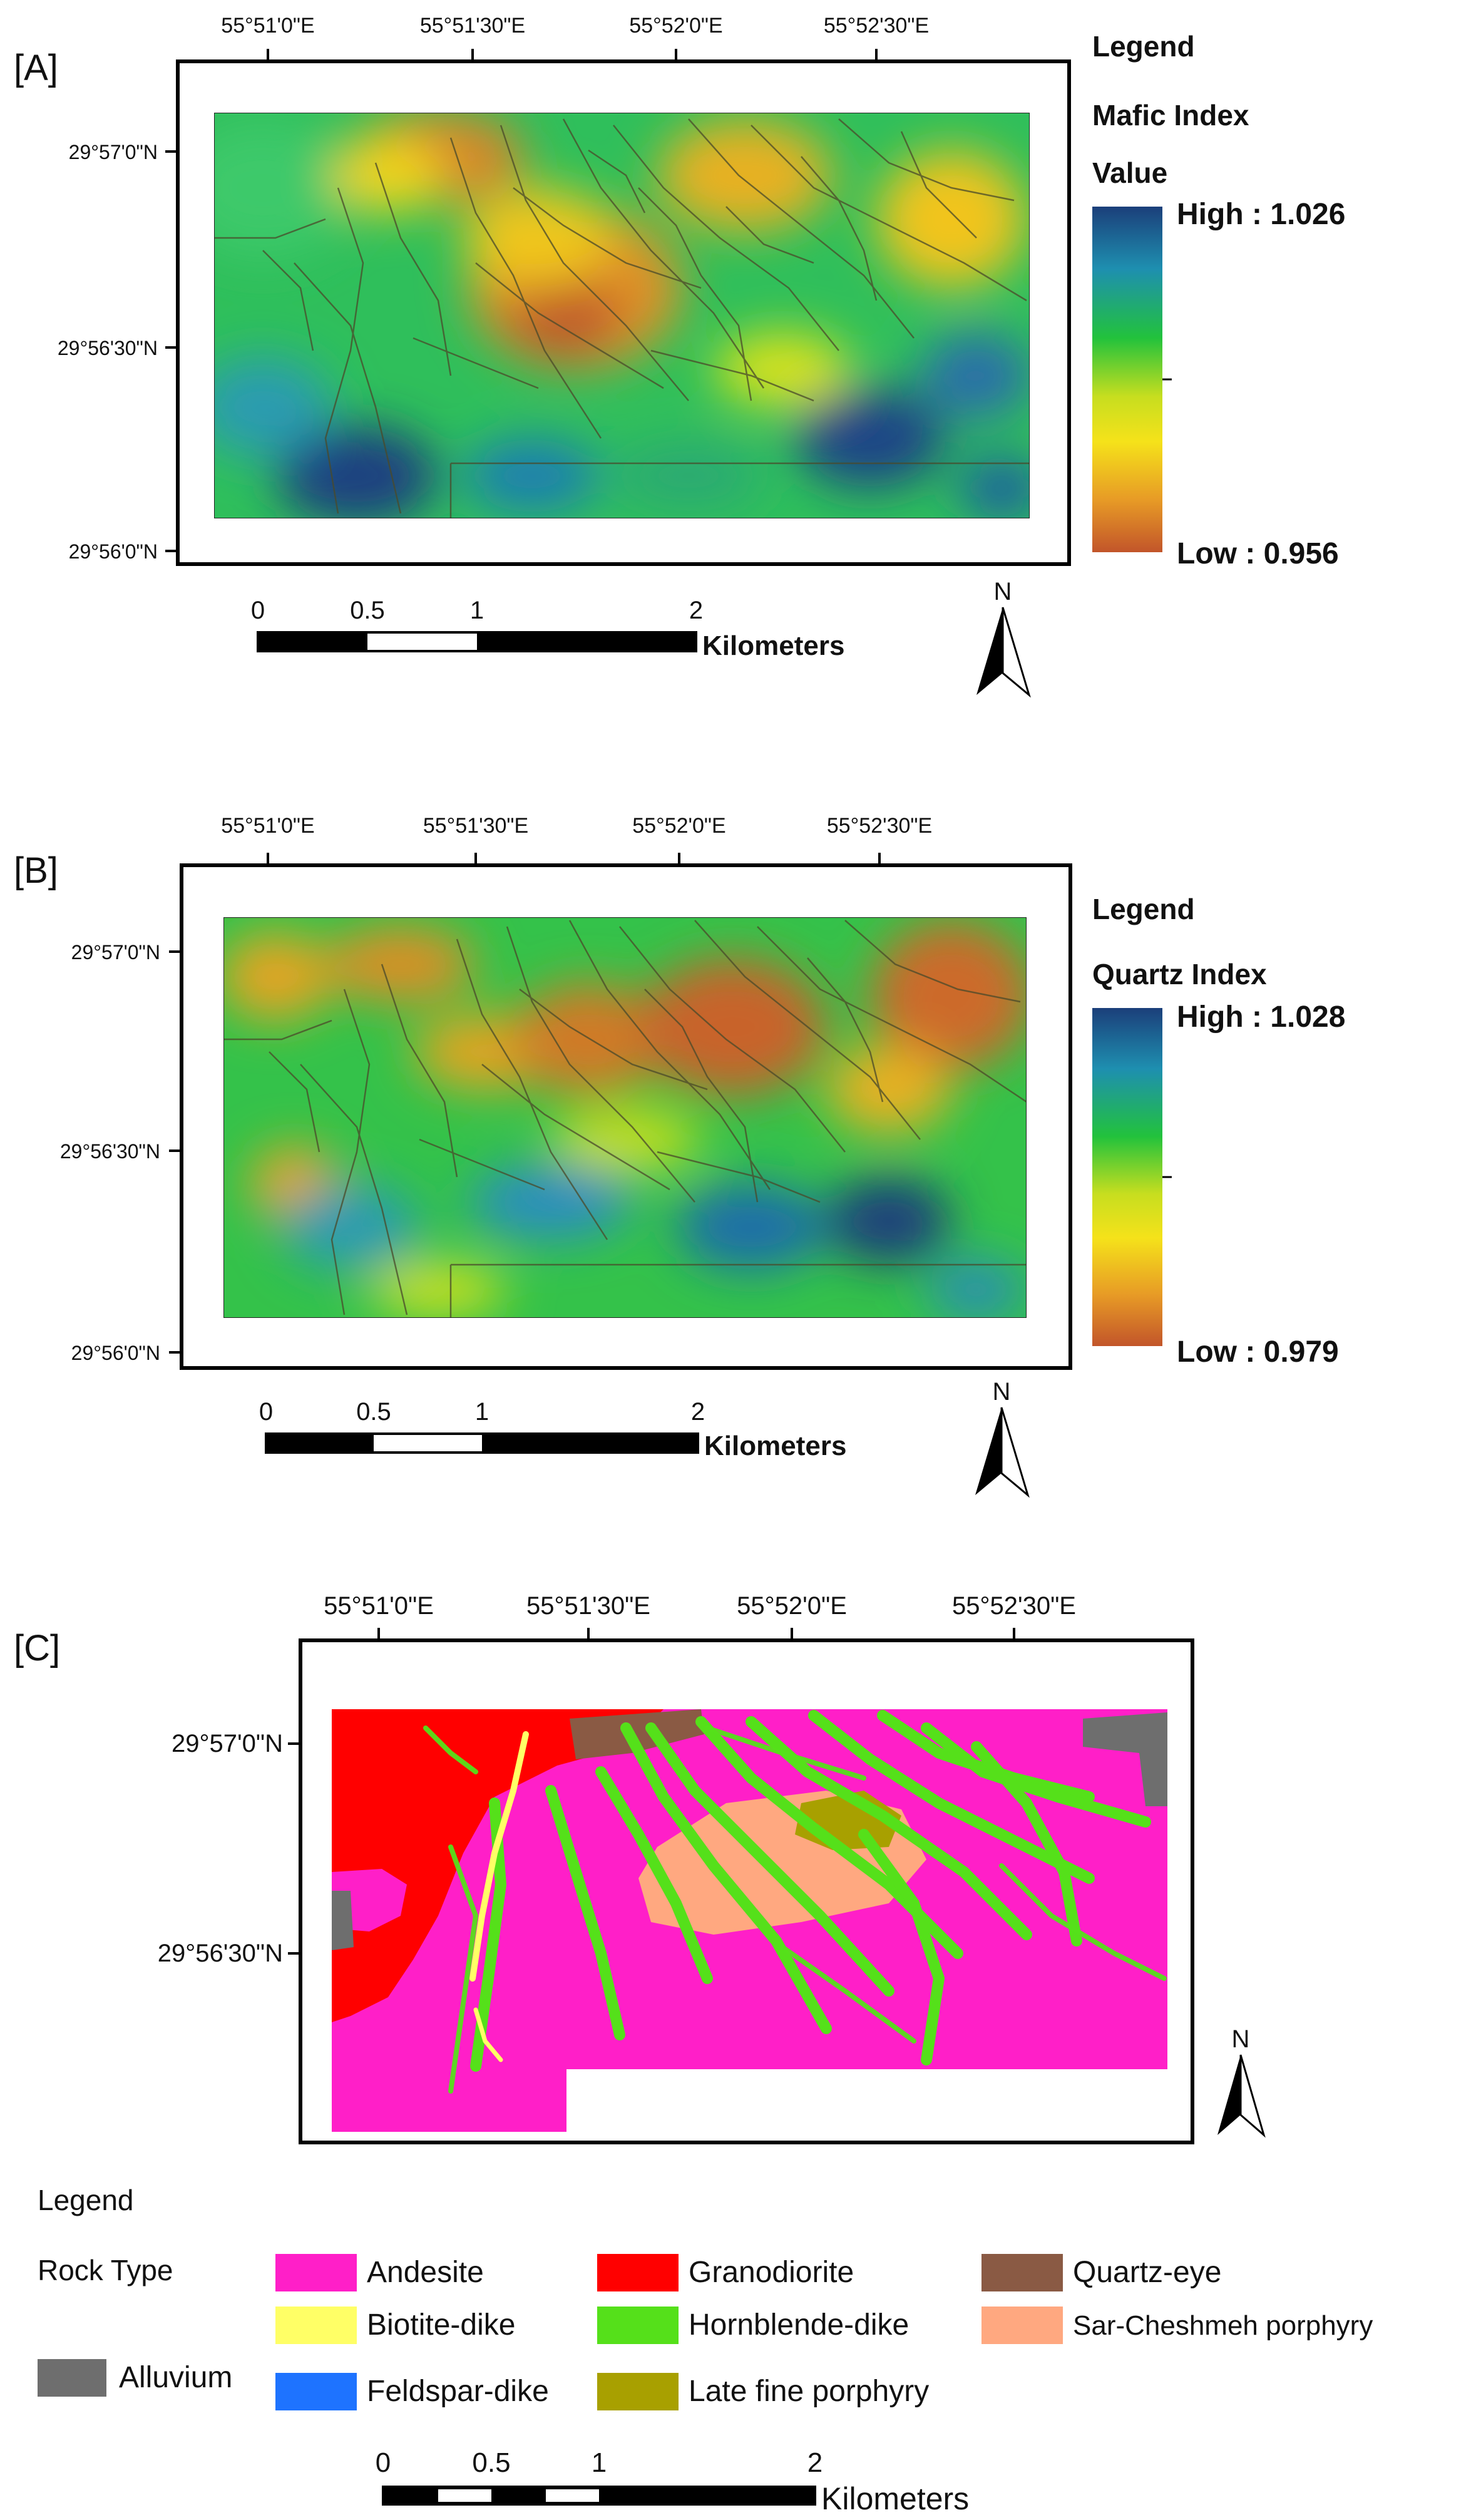 This screenshot has height=2520, width=1481. I want to click on hornblende-dikes, so click(810, 1891).